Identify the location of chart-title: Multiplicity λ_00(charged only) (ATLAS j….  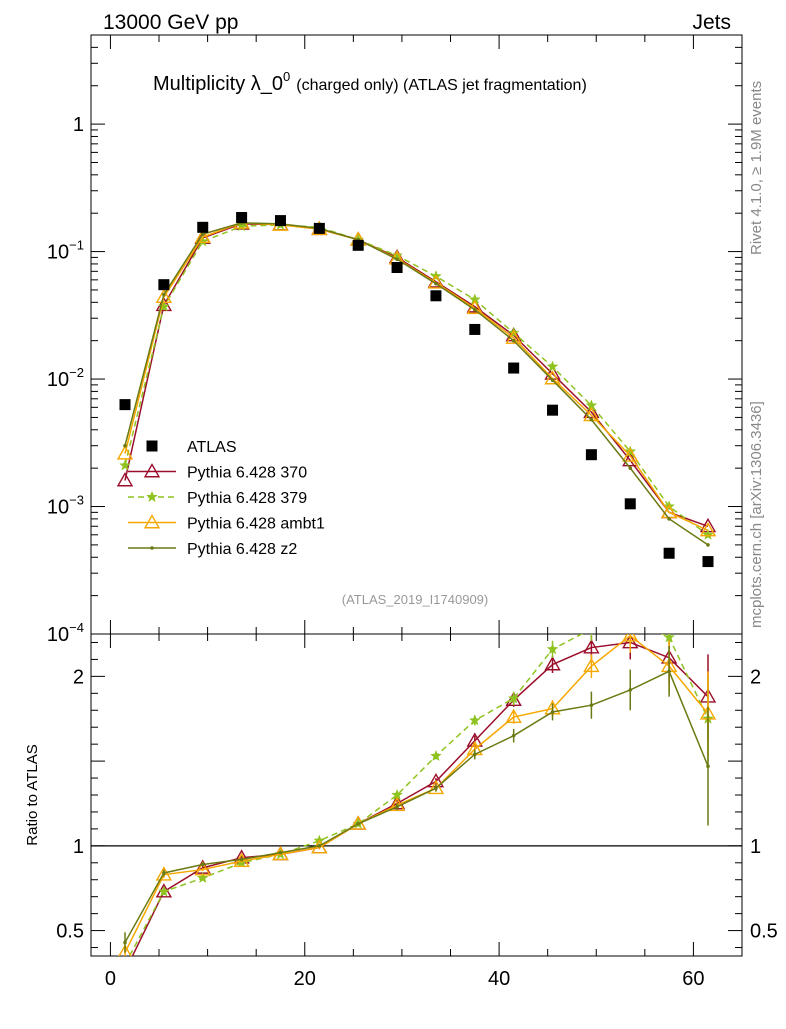
(370, 82).